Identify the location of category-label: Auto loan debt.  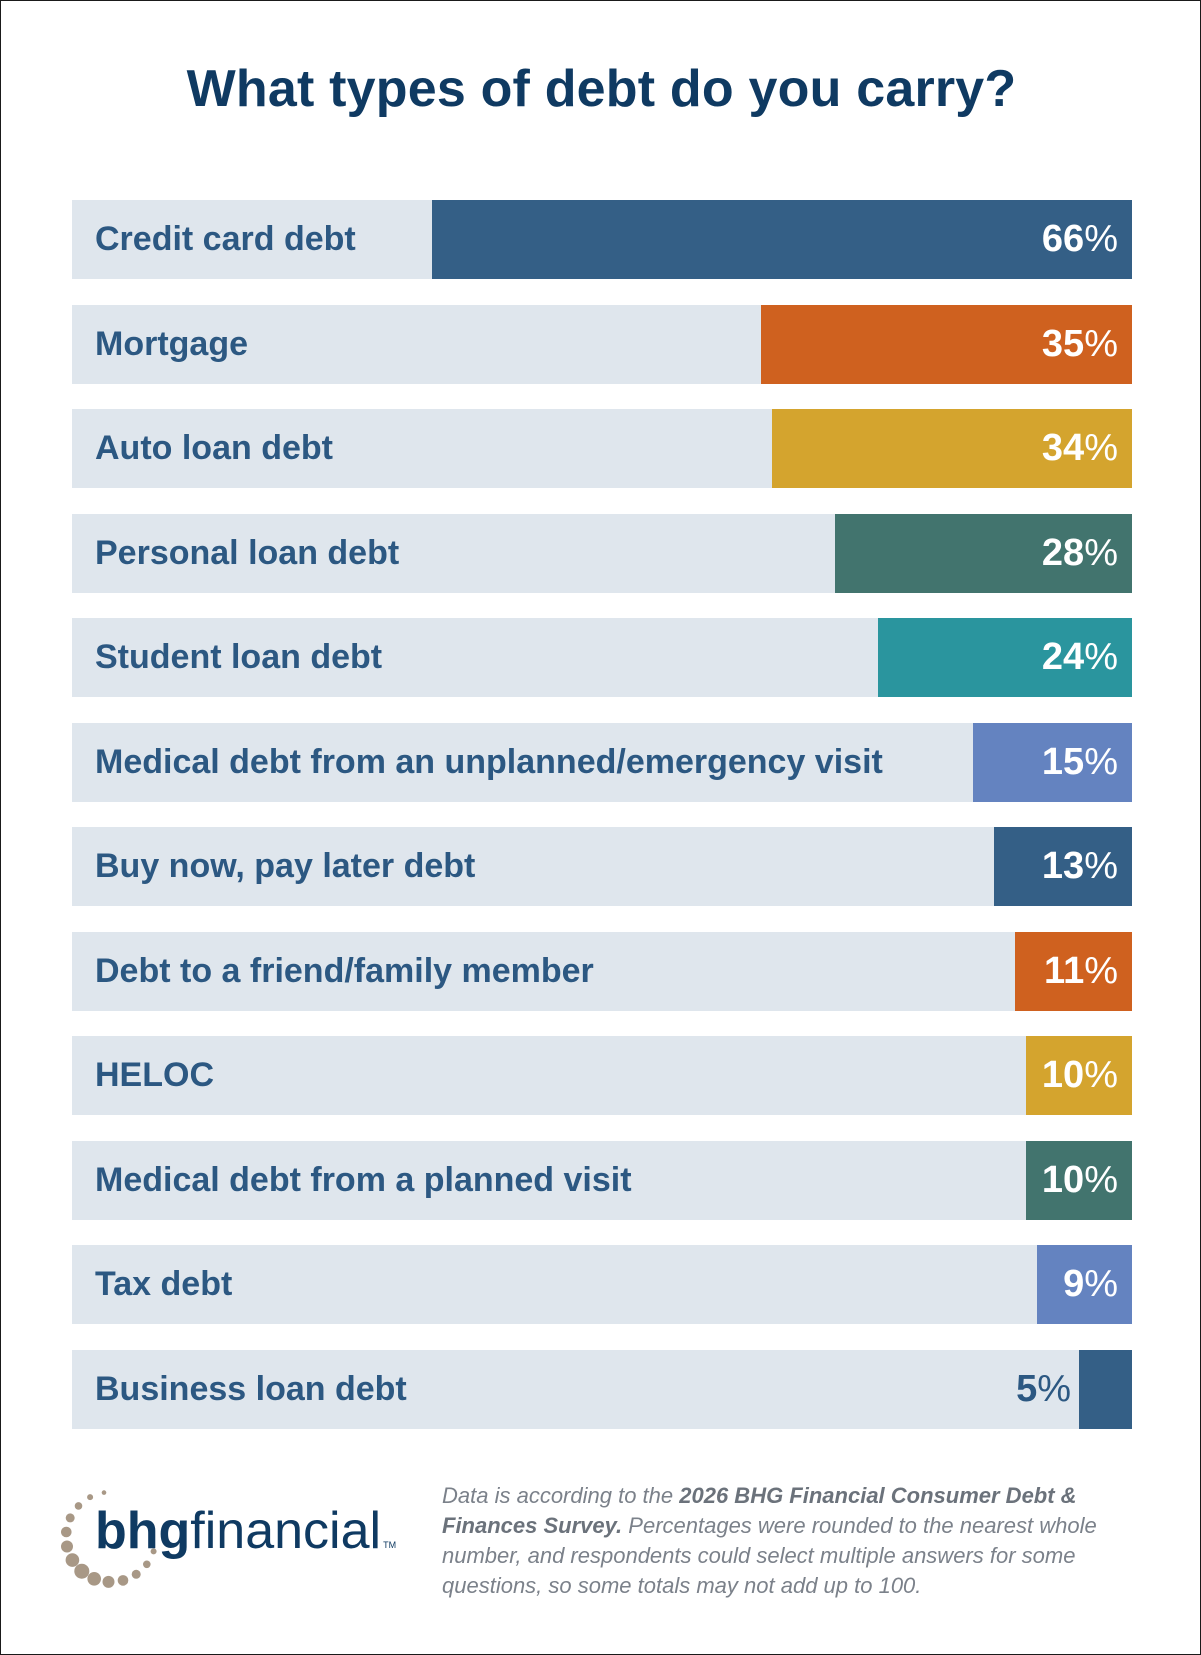
(214, 448).